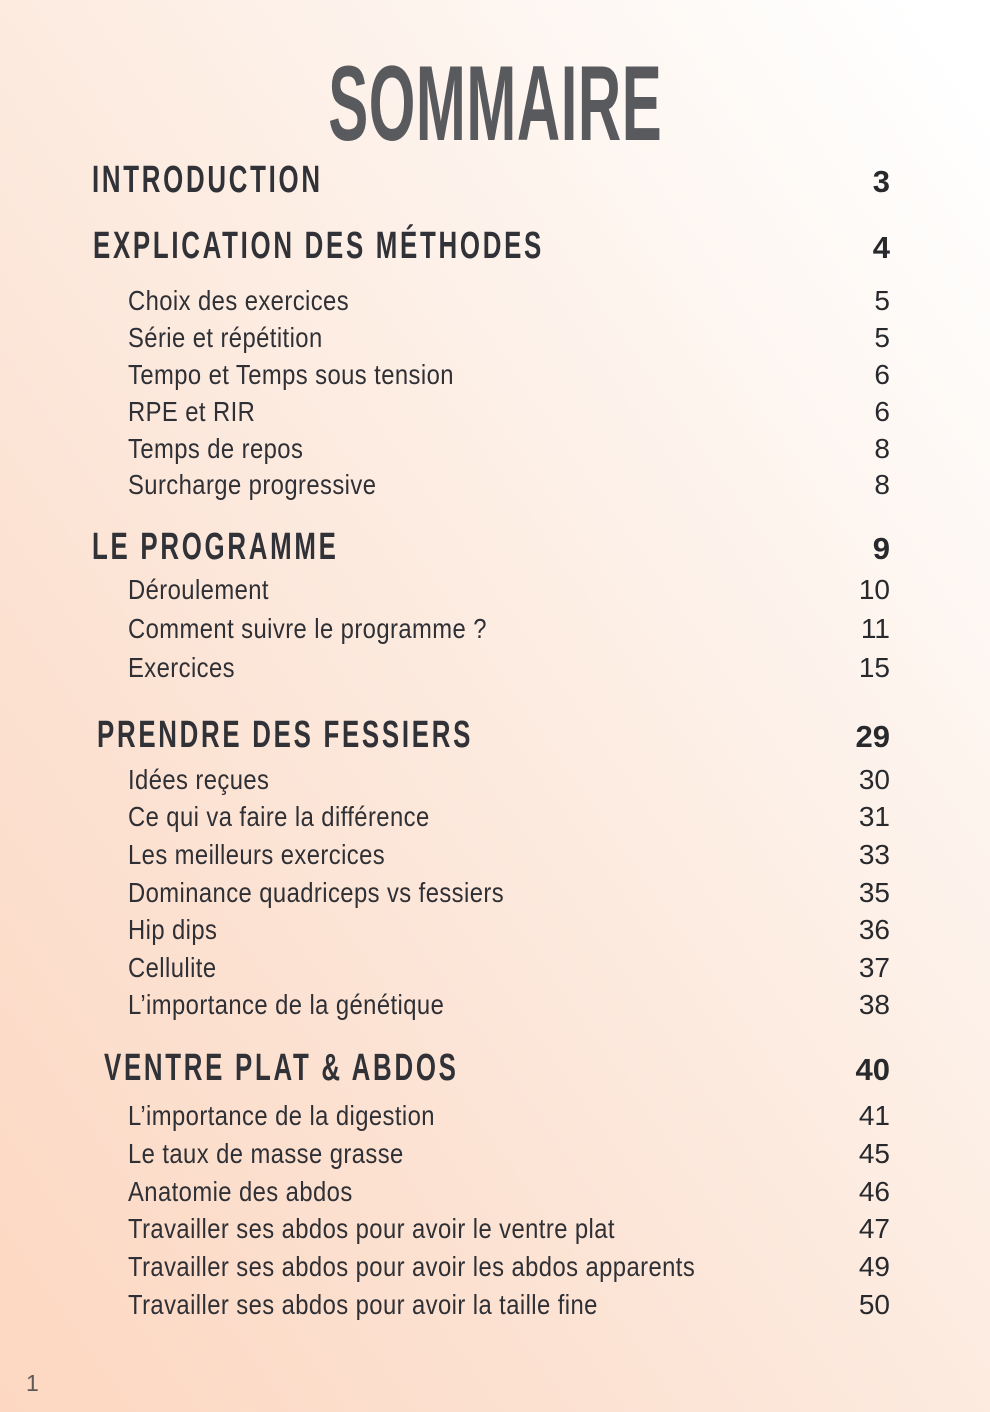  I want to click on toc-entry-page: 50, so click(874, 1304).